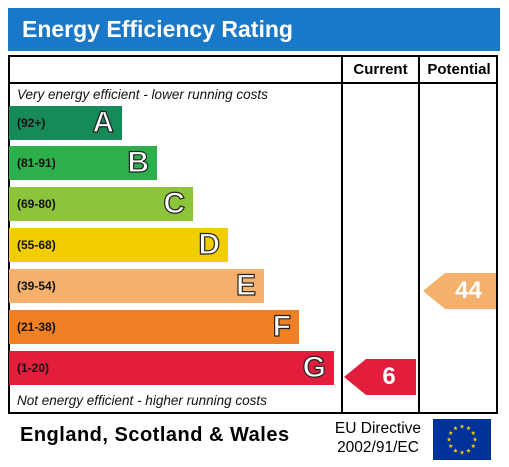  I want to click on current-column-divider, so click(342, 234).